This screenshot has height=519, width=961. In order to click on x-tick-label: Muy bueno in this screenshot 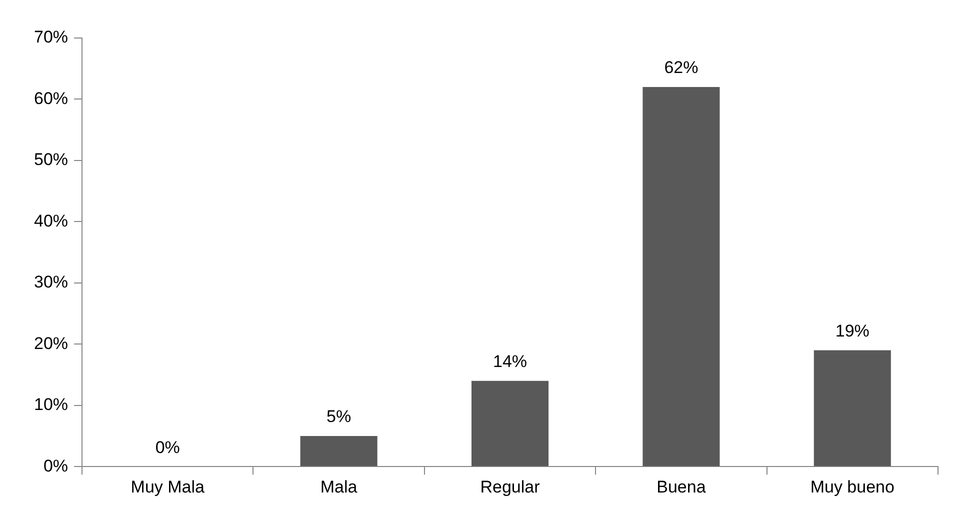, I will do `click(852, 486)`.